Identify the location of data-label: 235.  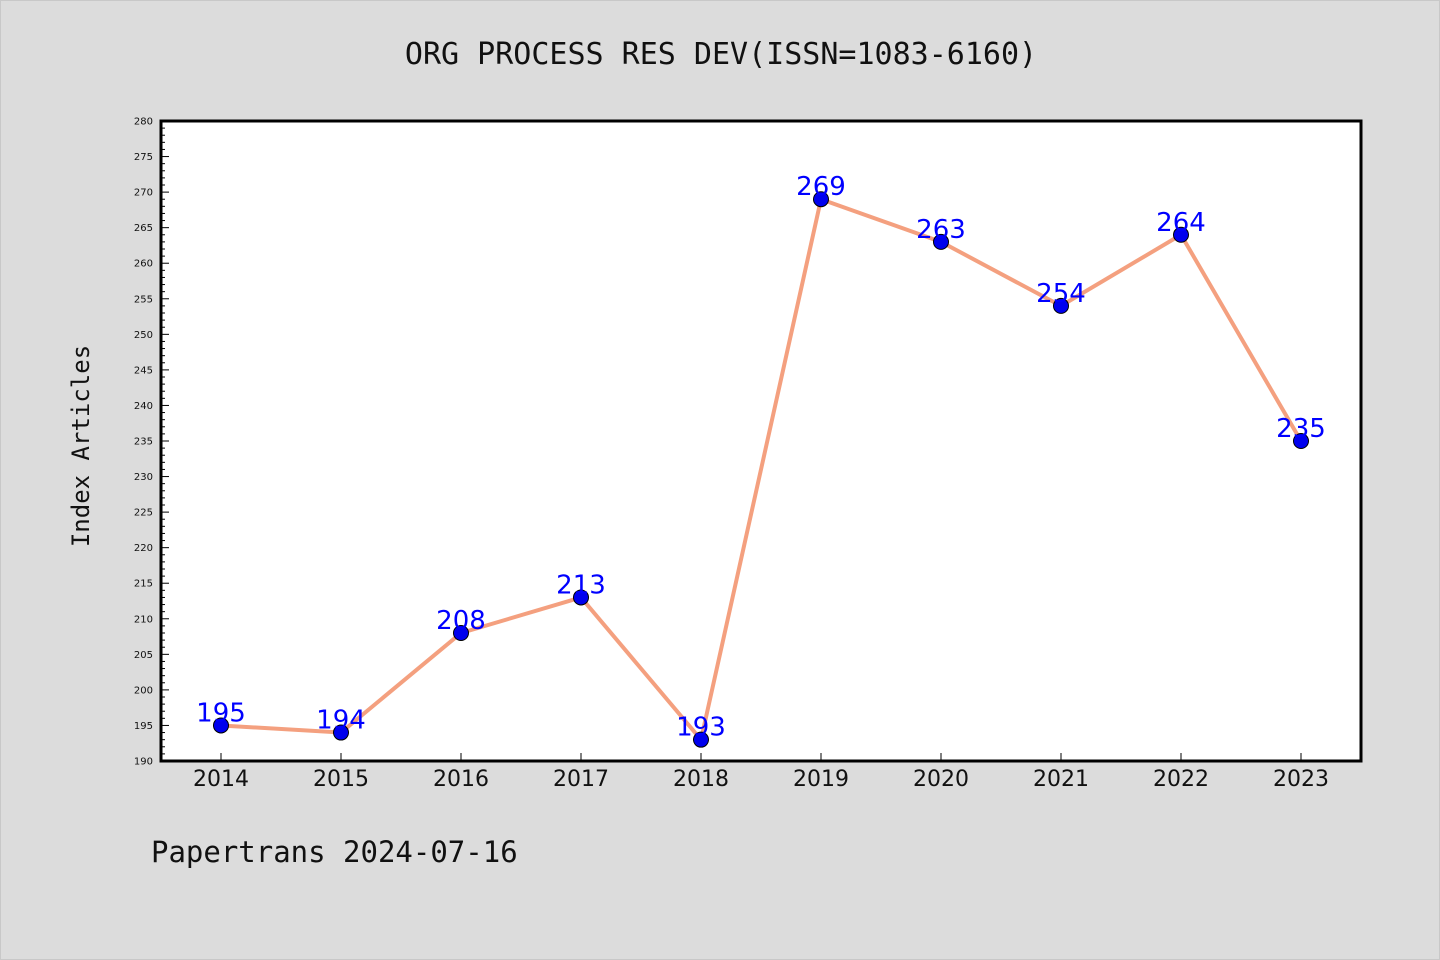
(1301, 429).